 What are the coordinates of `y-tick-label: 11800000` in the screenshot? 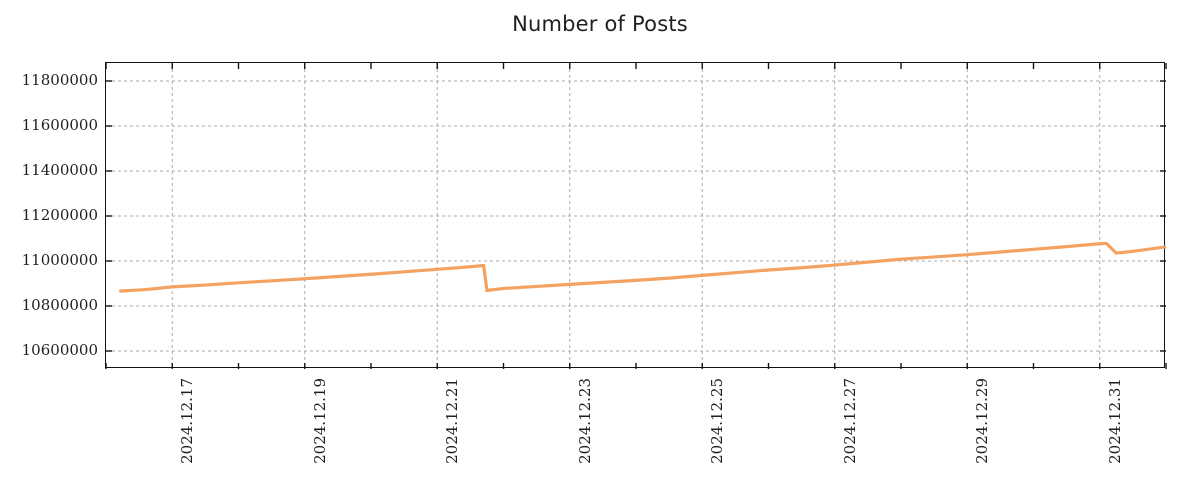 It's located at (59, 80).